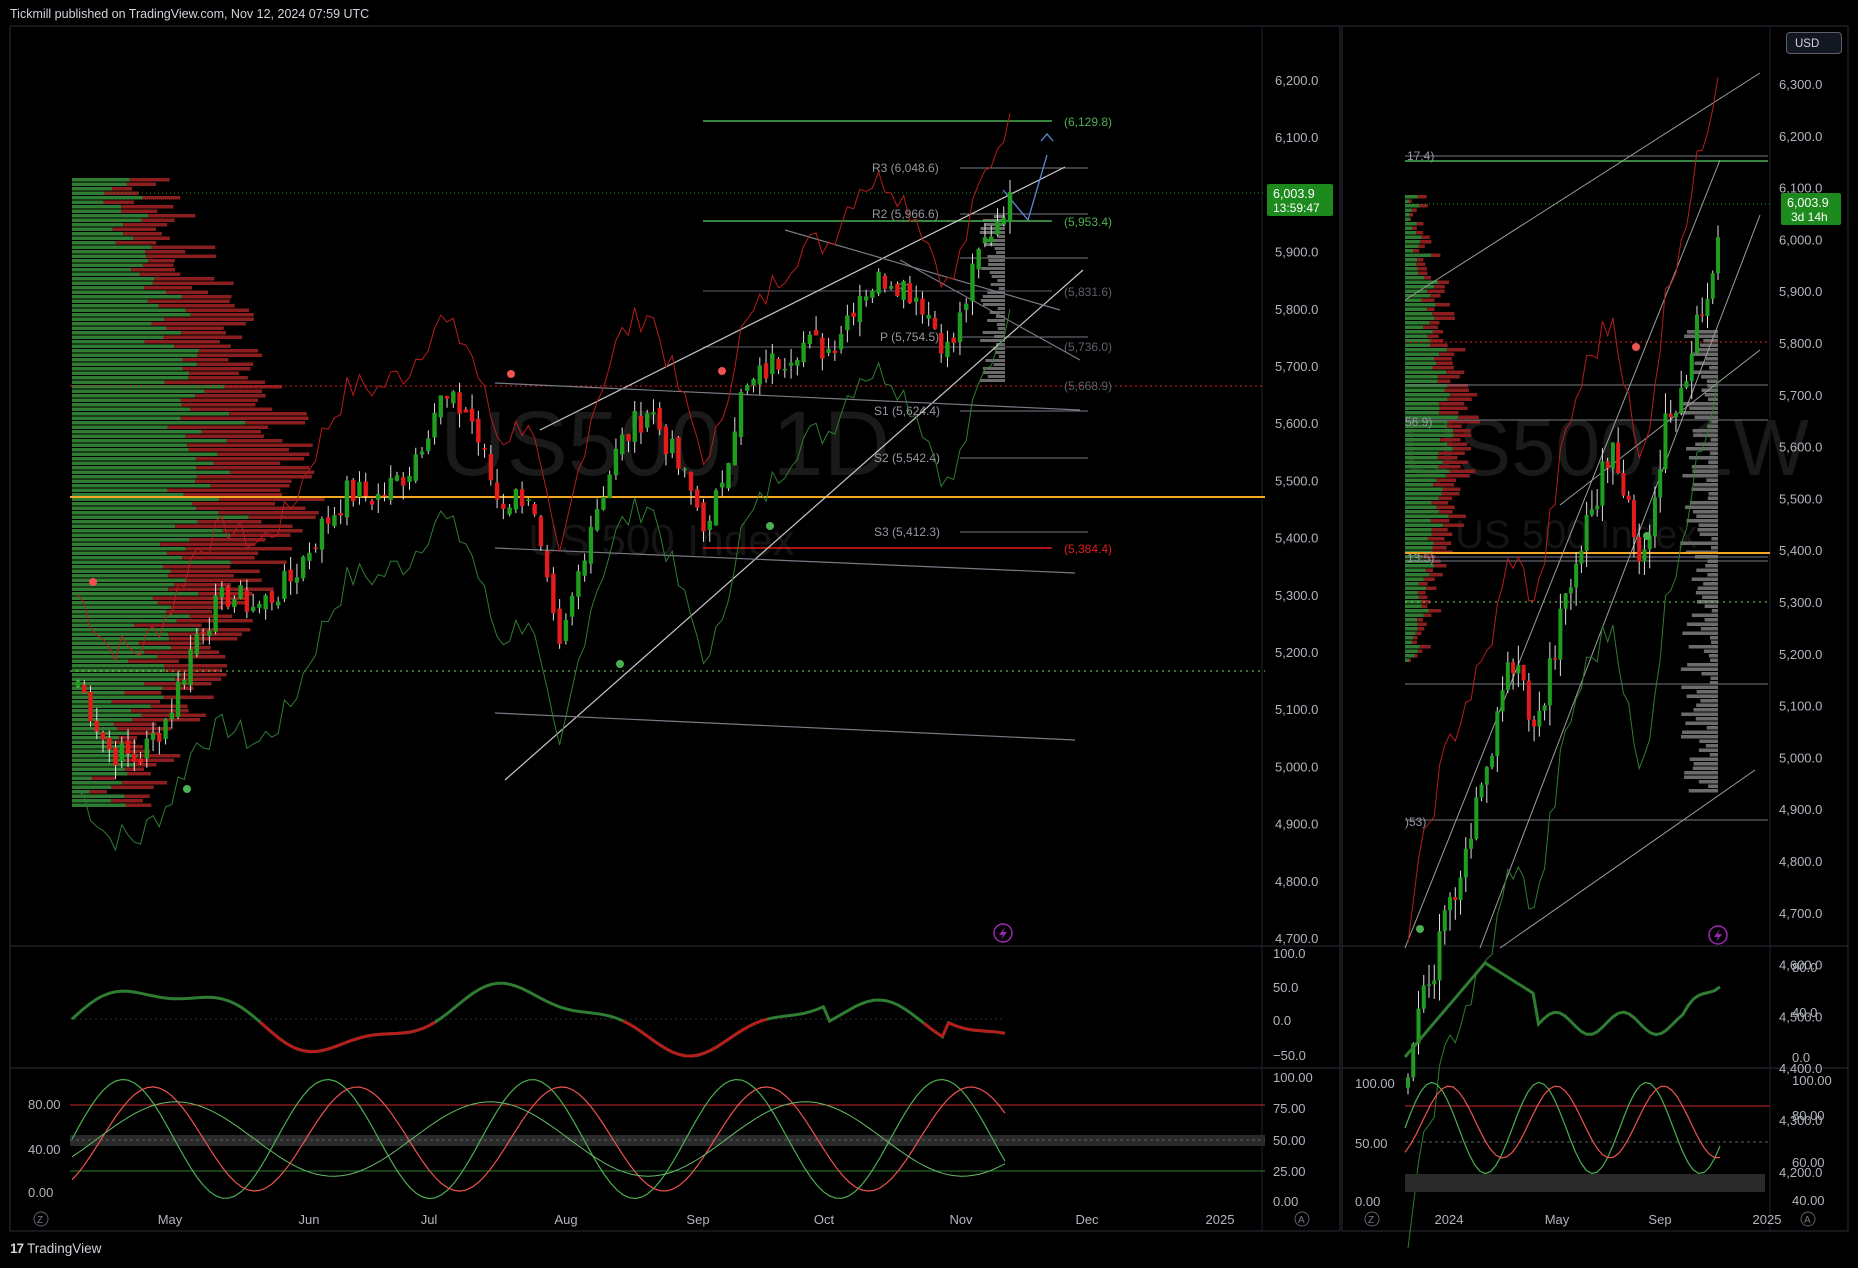 This screenshot has height=1268, width=1858. Describe the element at coordinates (1718, 935) in the screenshot. I see `right-lightning-icon` at that location.